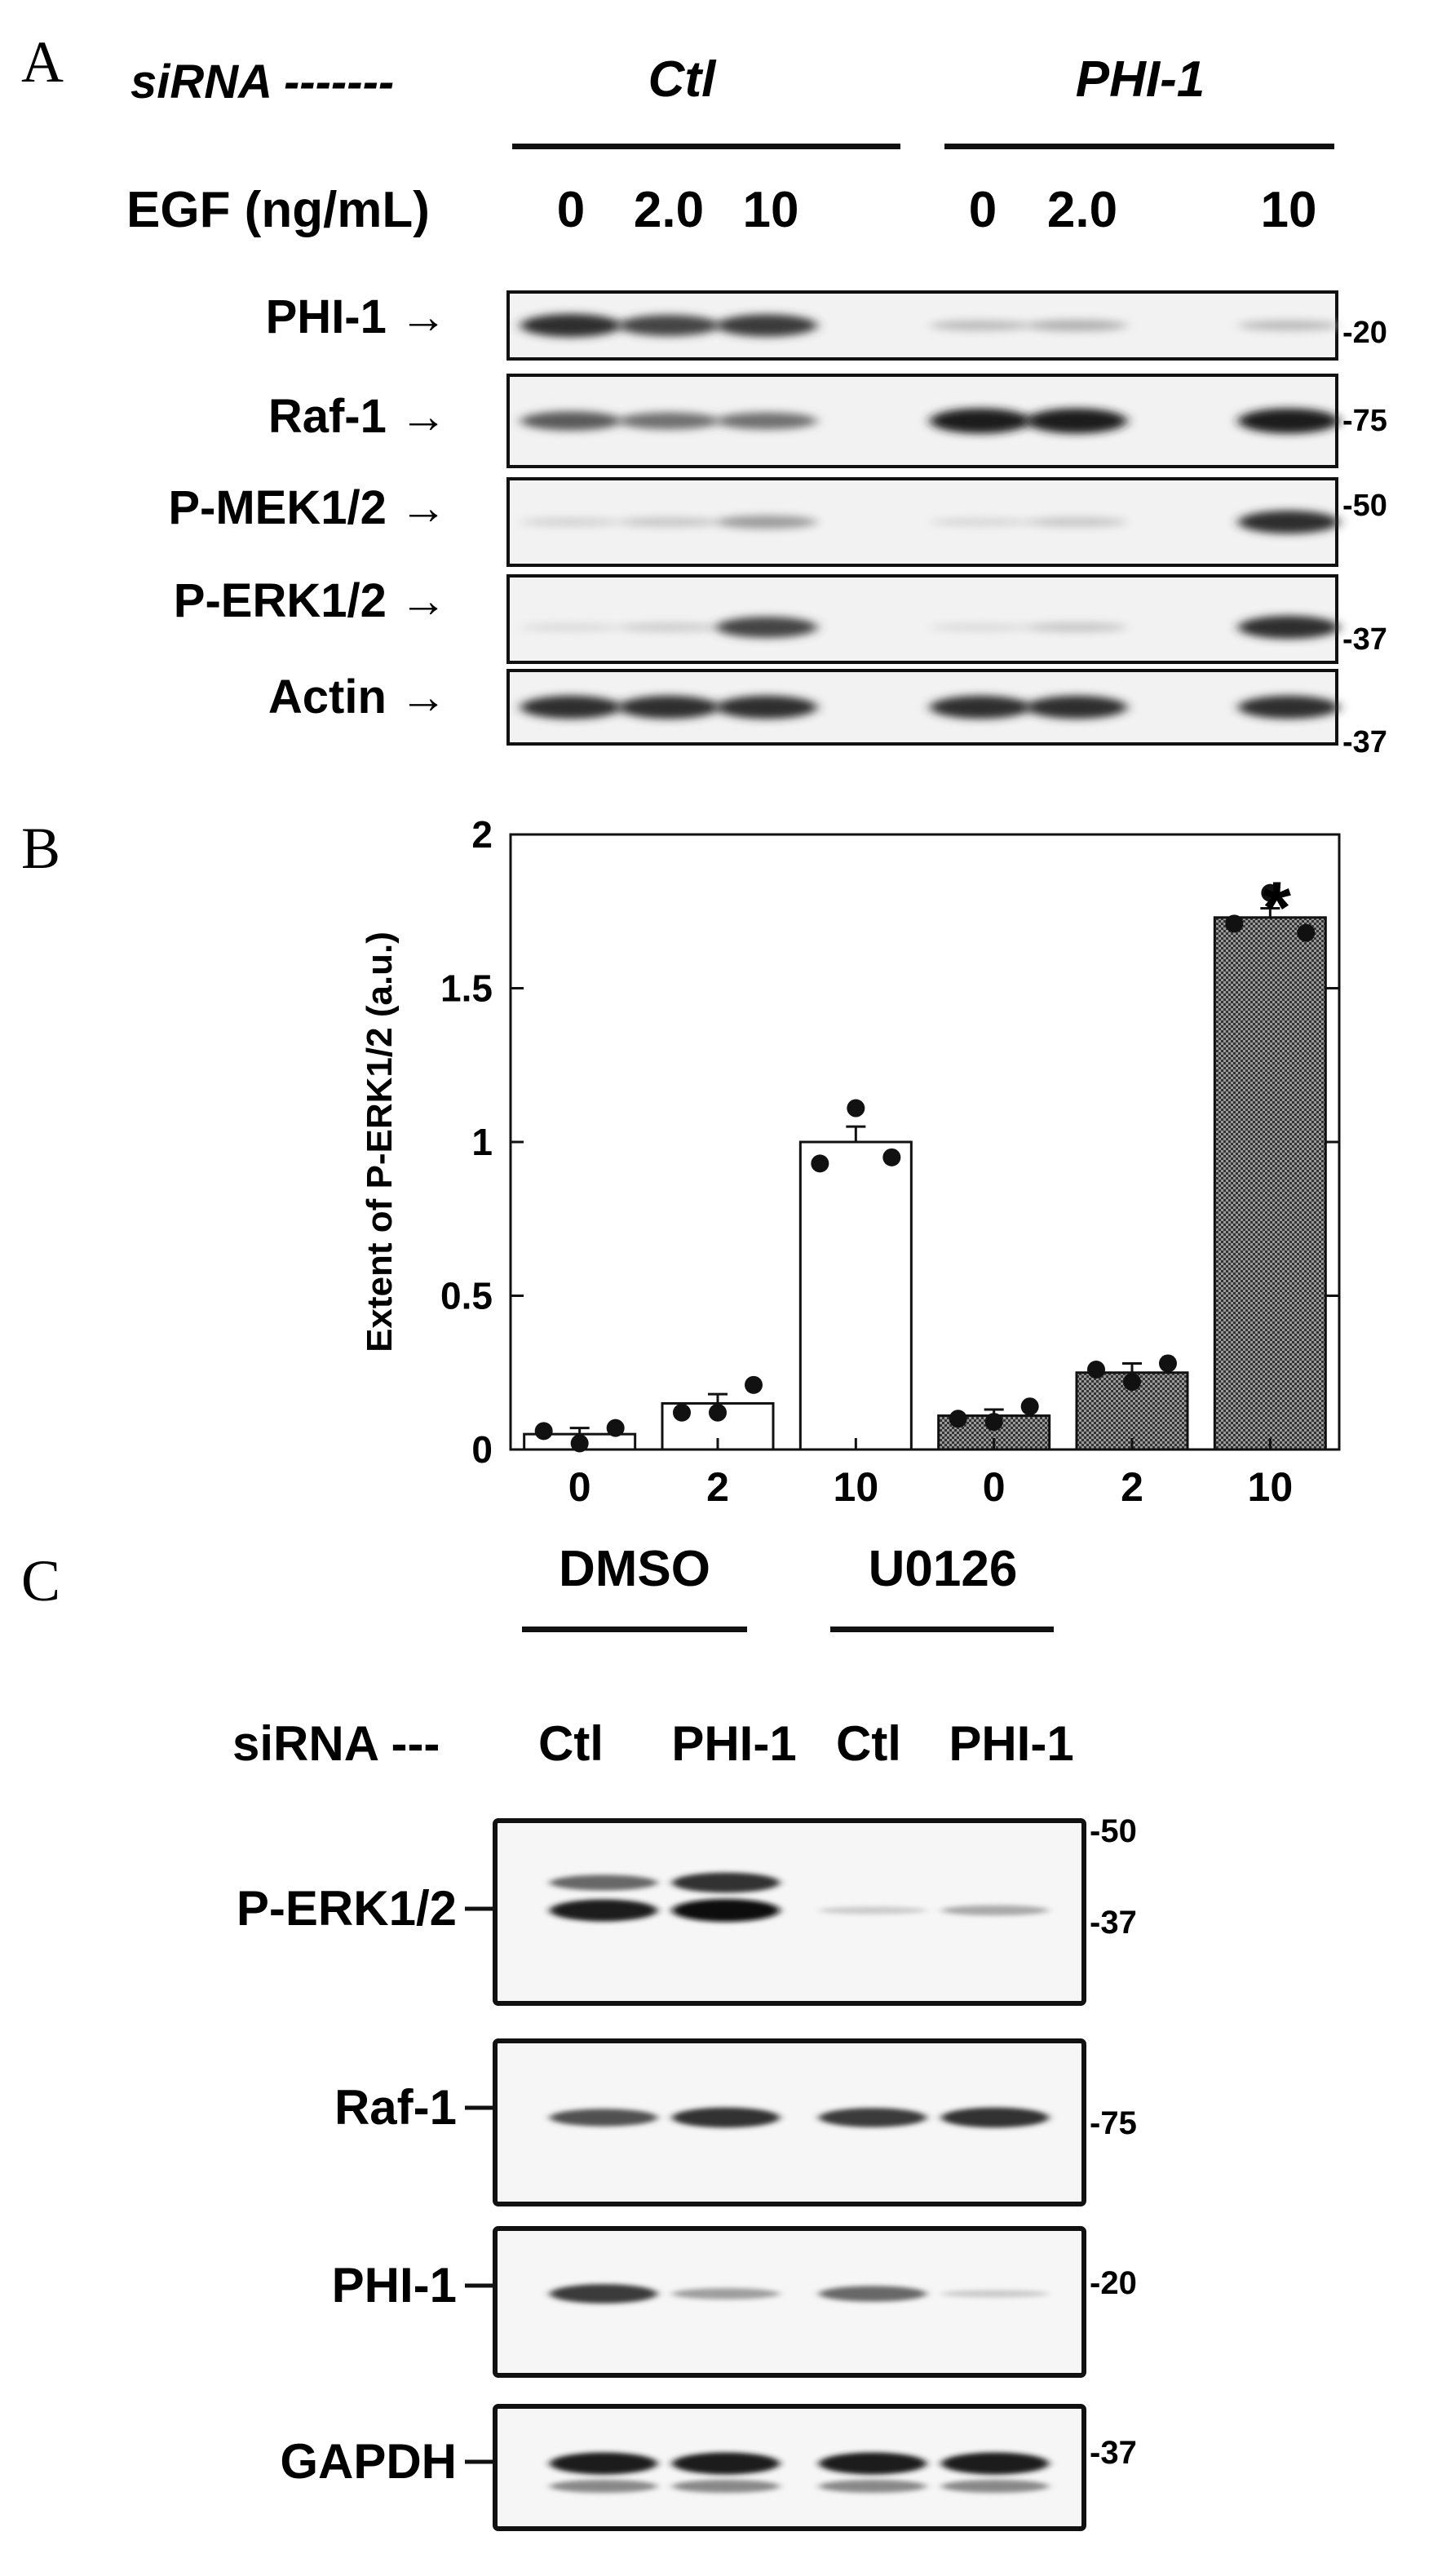 Image resolution: width=1433 pixels, height=2576 pixels. Describe the element at coordinates (482, 1142) in the screenshot. I see `y-tick-label: 1` at that location.